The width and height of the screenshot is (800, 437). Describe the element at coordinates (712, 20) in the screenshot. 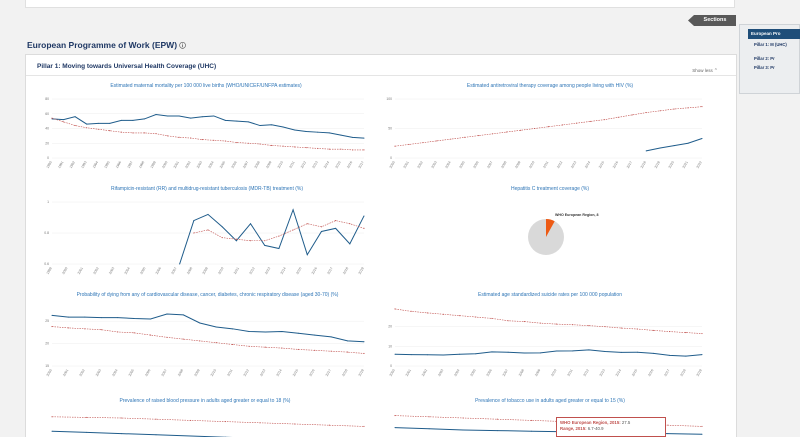

I see `sections-button: Sections` at that location.